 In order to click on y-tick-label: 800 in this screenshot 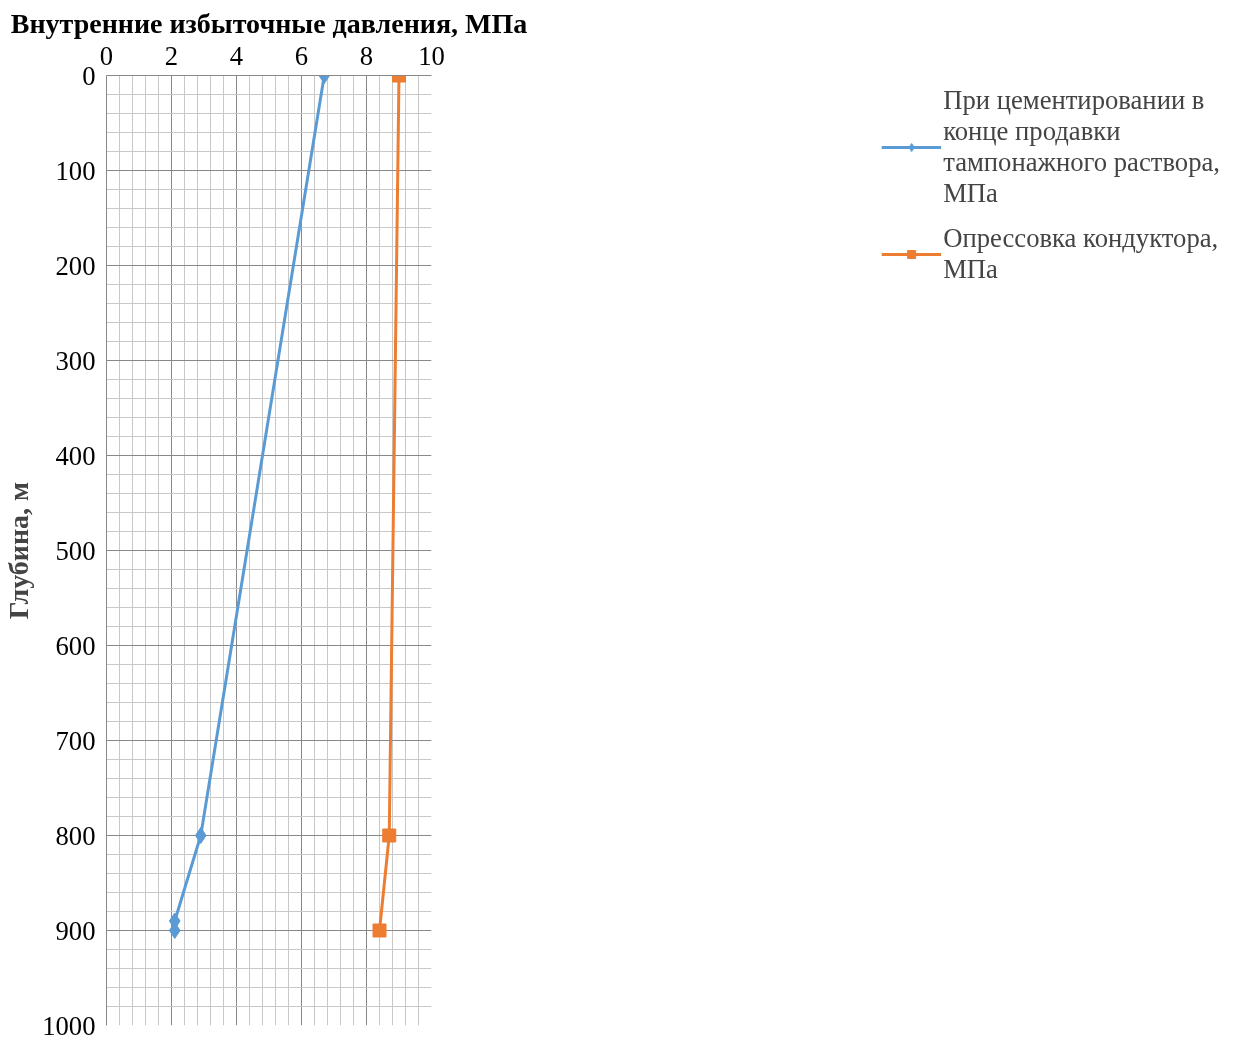, I will do `click(75, 835)`.